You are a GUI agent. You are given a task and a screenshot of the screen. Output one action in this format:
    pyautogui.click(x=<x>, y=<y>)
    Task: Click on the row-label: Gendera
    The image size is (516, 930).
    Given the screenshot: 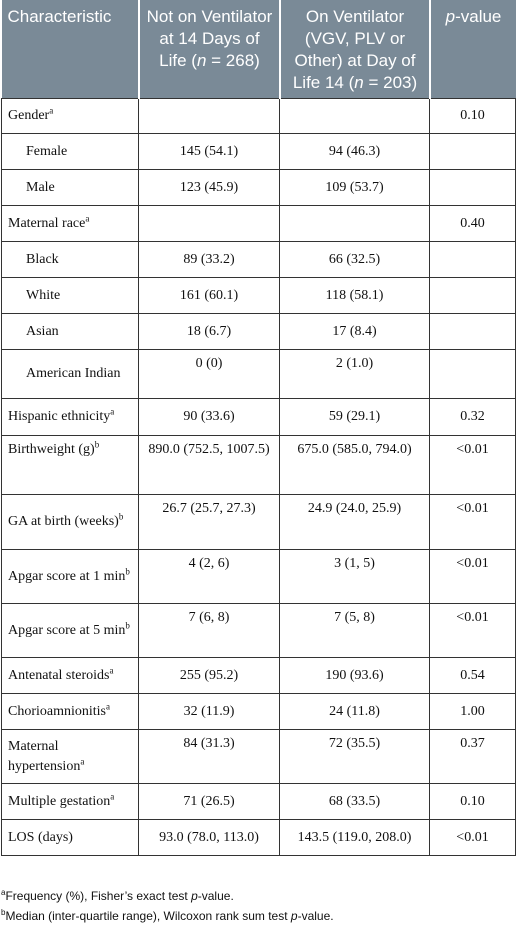 What is the action you would take?
    pyautogui.click(x=70, y=116)
    